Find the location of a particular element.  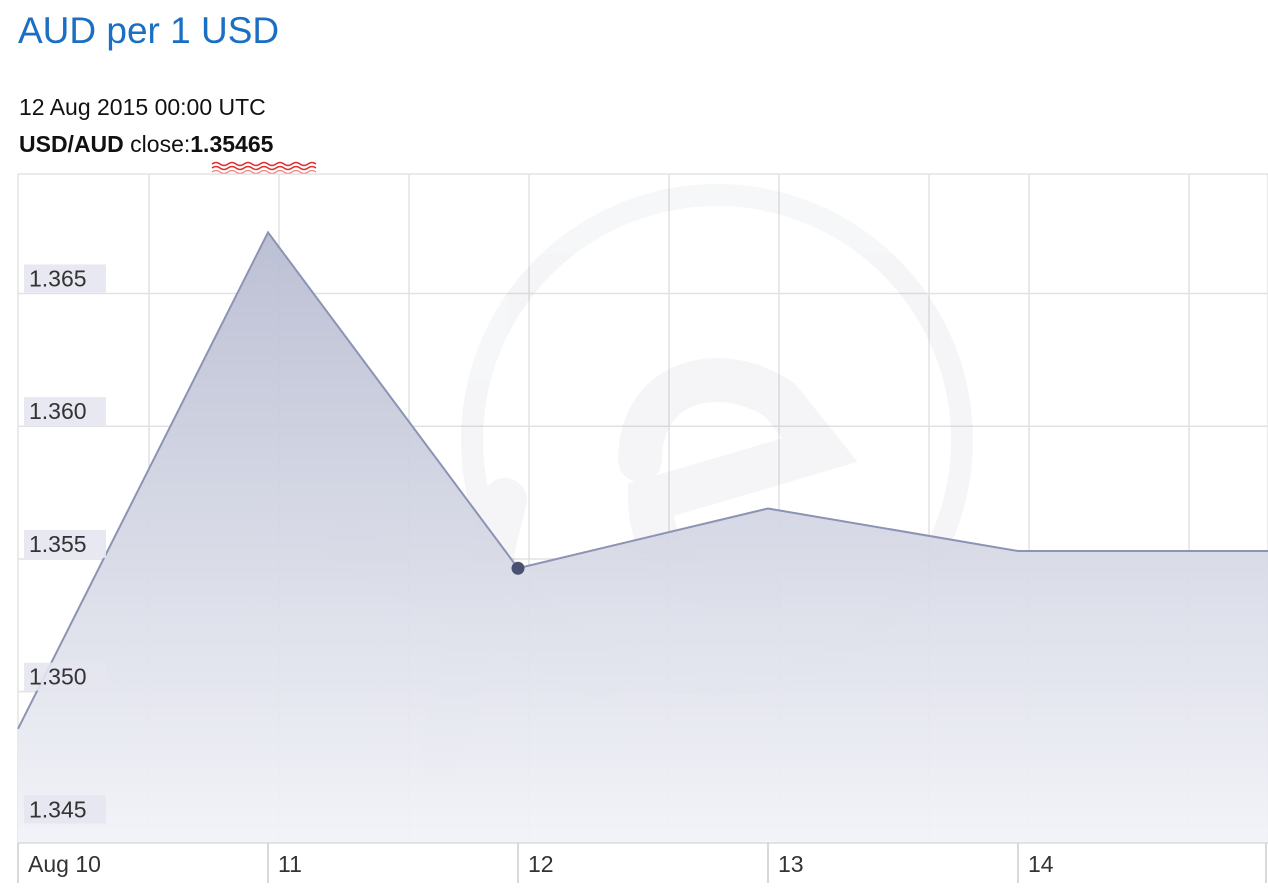

x-tick-label: 11 is located at coordinates (290, 864).